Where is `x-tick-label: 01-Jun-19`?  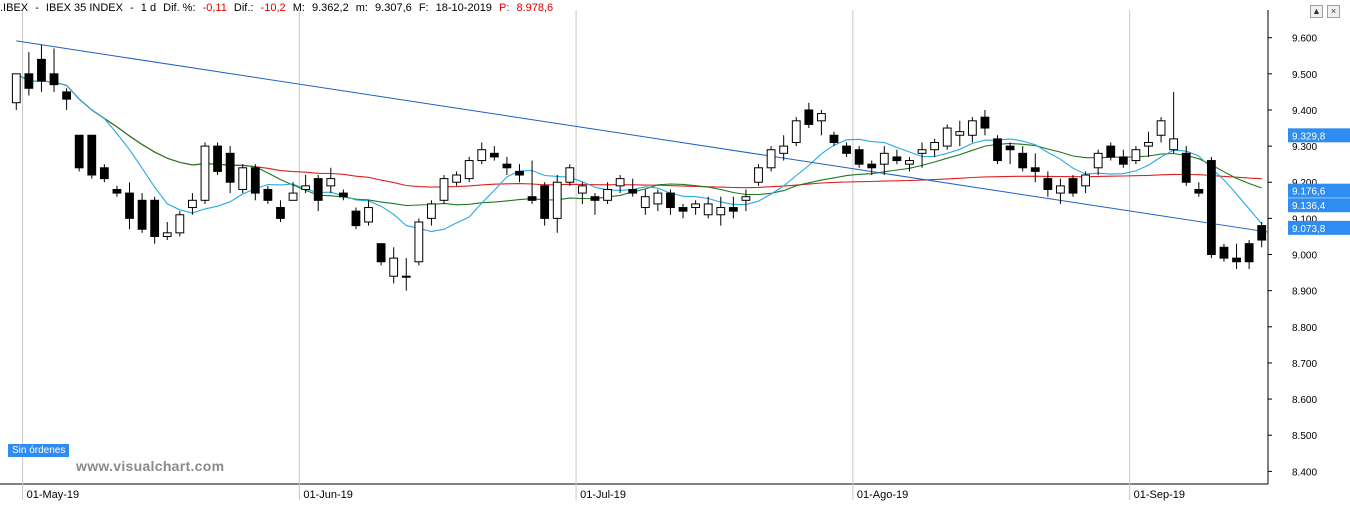
x-tick-label: 01-Jun-19 is located at coordinates (328, 495).